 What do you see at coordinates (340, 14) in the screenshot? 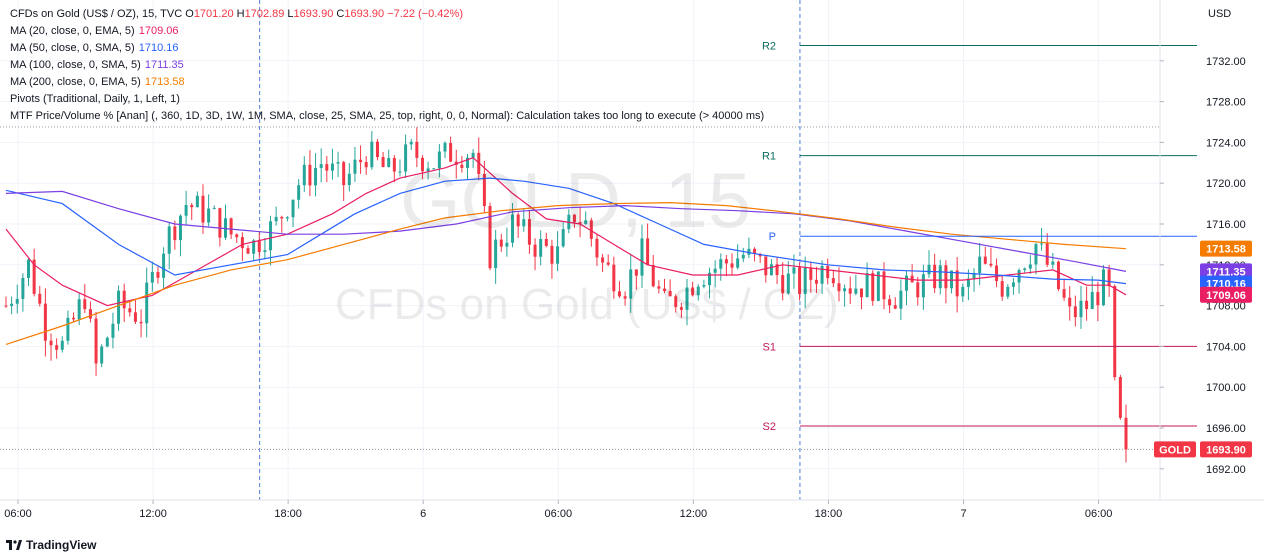
I see `close-key: C` at bounding box center [340, 14].